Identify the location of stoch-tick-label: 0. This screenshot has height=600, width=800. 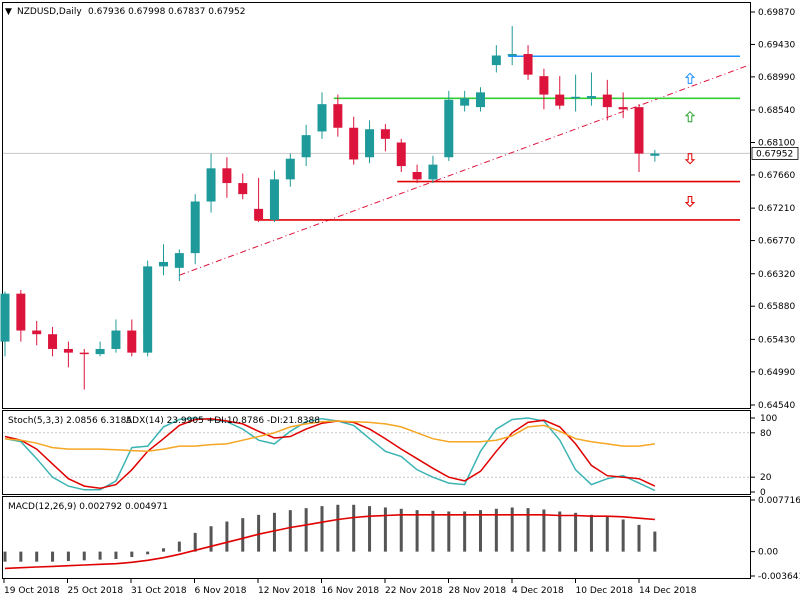
(763, 493).